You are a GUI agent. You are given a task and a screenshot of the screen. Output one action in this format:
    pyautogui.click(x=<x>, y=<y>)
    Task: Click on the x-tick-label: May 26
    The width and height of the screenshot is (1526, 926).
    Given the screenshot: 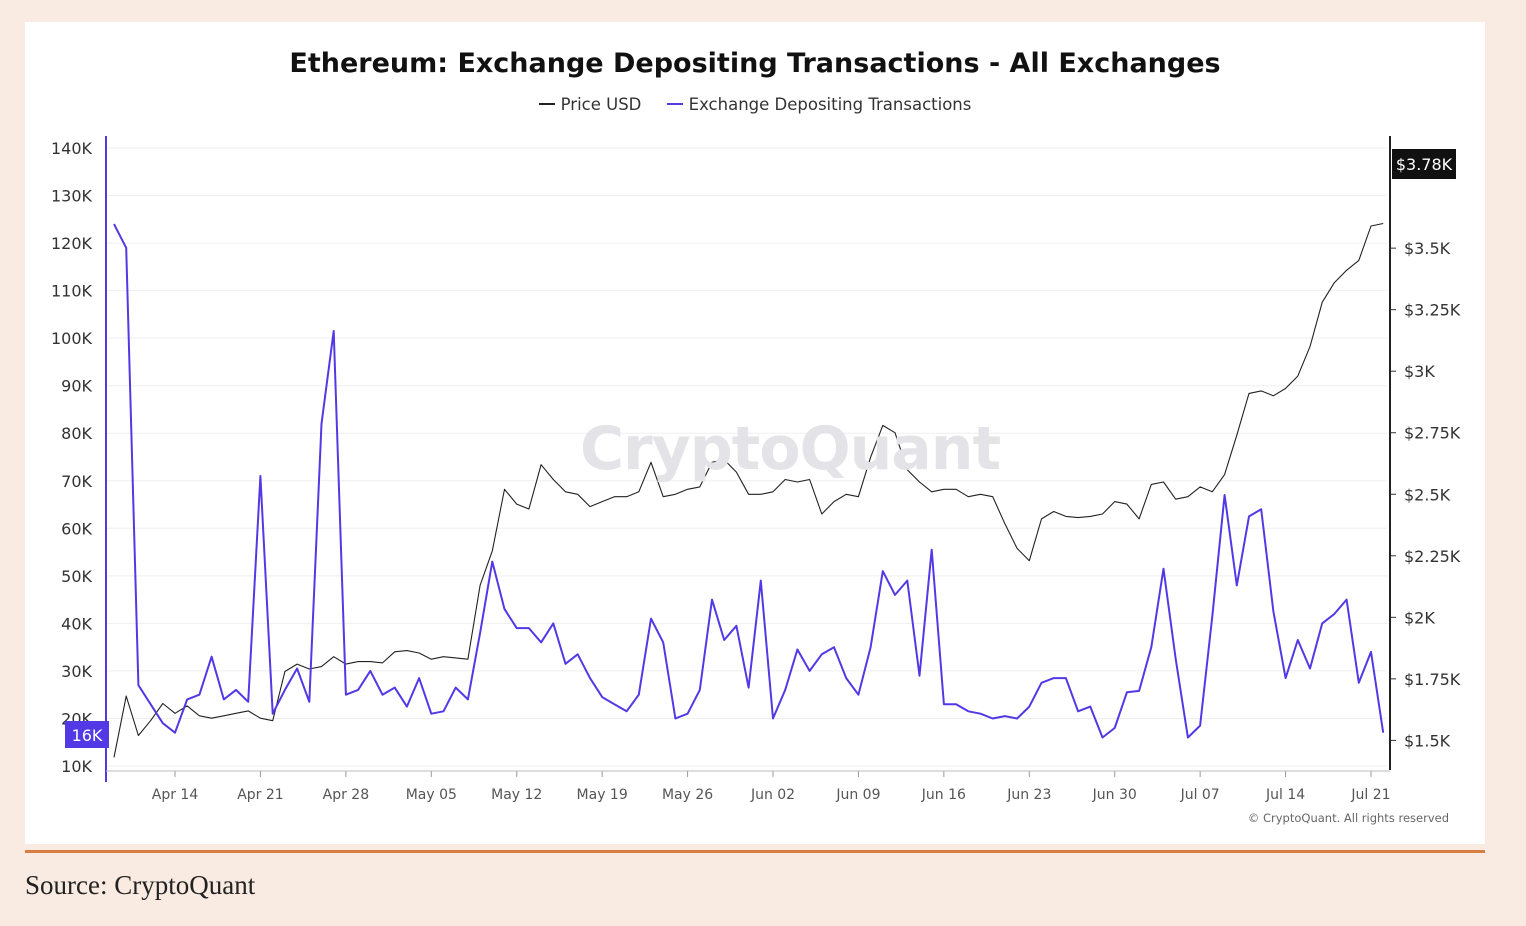 What is the action you would take?
    pyautogui.click(x=687, y=795)
    